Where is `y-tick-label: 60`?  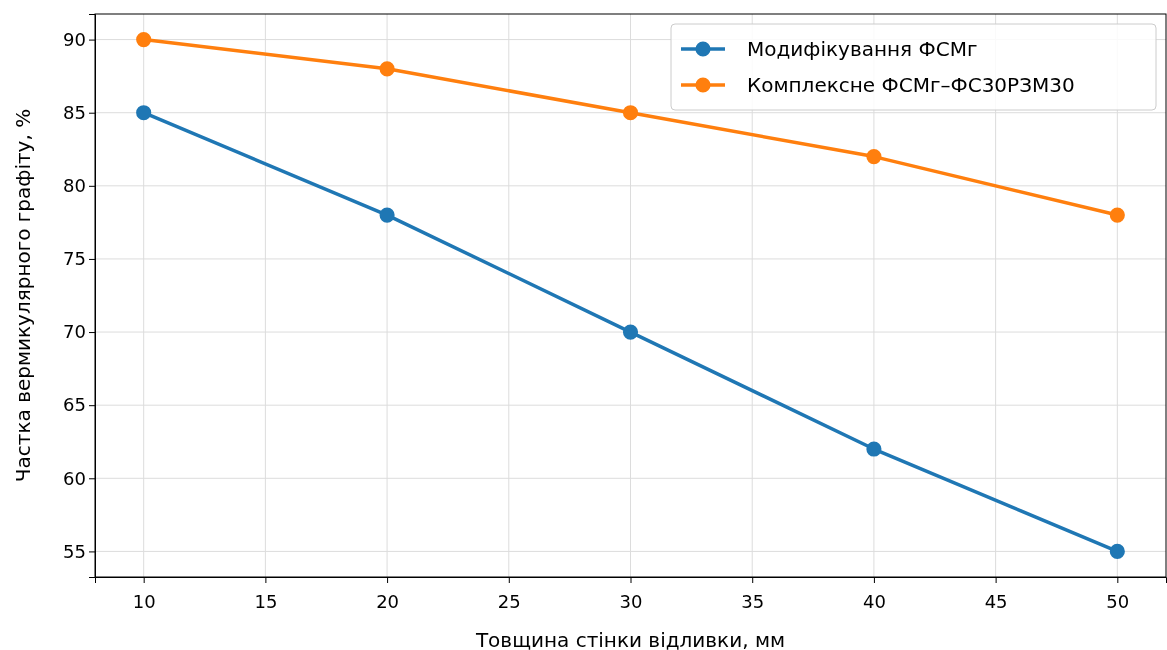 y-tick-label: 60 is located at coordinates (74, 478).